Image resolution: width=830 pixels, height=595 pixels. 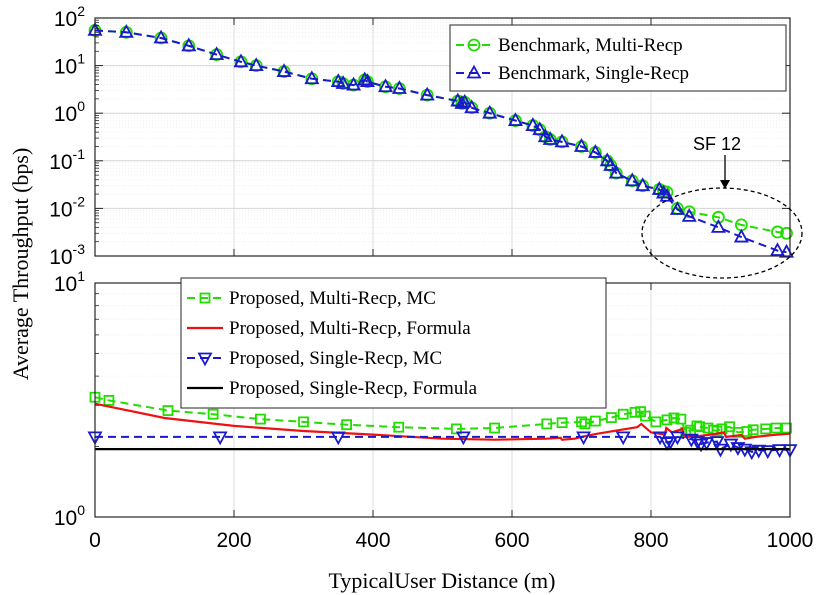 What do you see at coordinates (451, 540) in the screenshot?
I see `x-tick-labels: 0 200 400 600 800 1000` at bounding box center [451, 540].